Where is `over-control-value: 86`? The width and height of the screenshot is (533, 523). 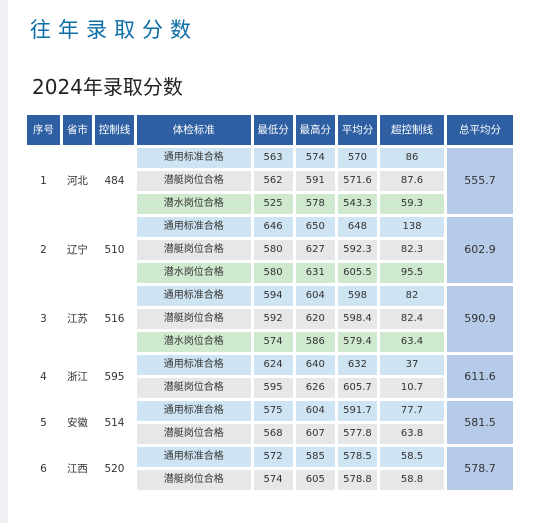
over-control-value: 86 is located at coordinates (412, 158).